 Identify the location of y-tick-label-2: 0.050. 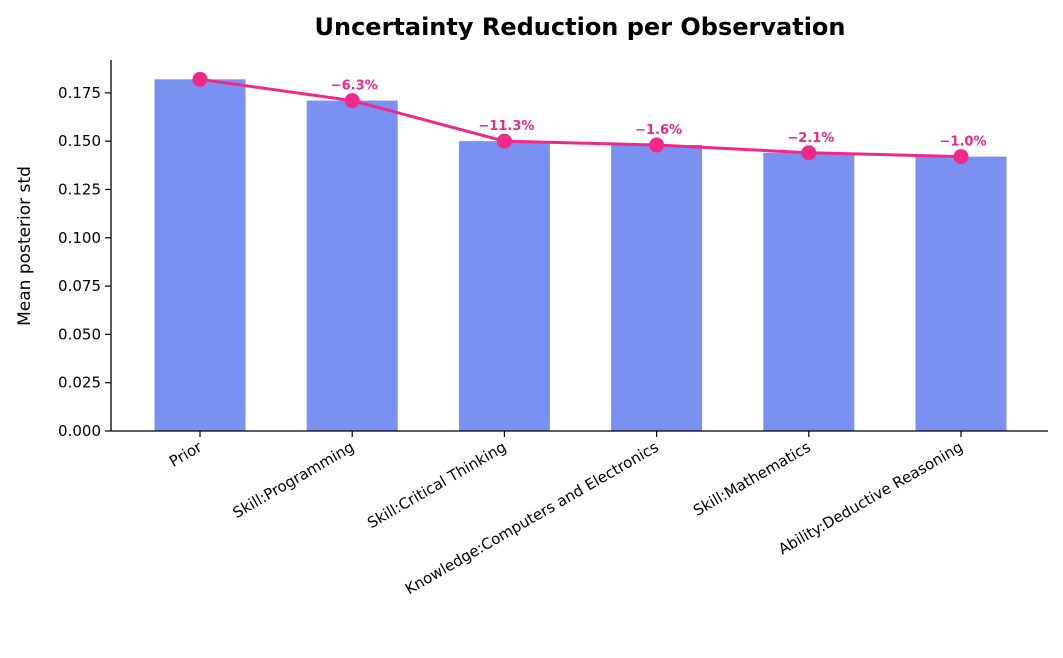
(79, 334).